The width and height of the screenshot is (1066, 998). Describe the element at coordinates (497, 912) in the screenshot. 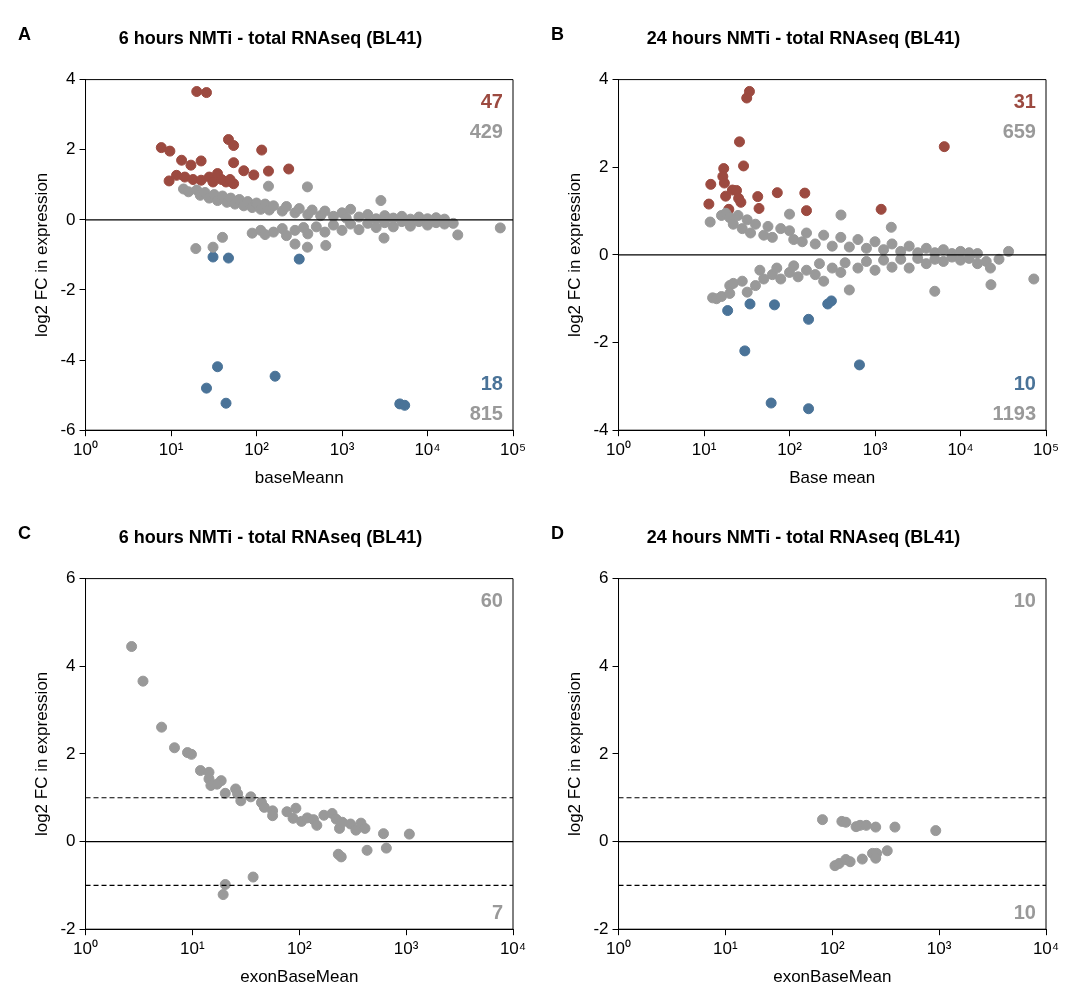

I see `annotation: 7` at that location.